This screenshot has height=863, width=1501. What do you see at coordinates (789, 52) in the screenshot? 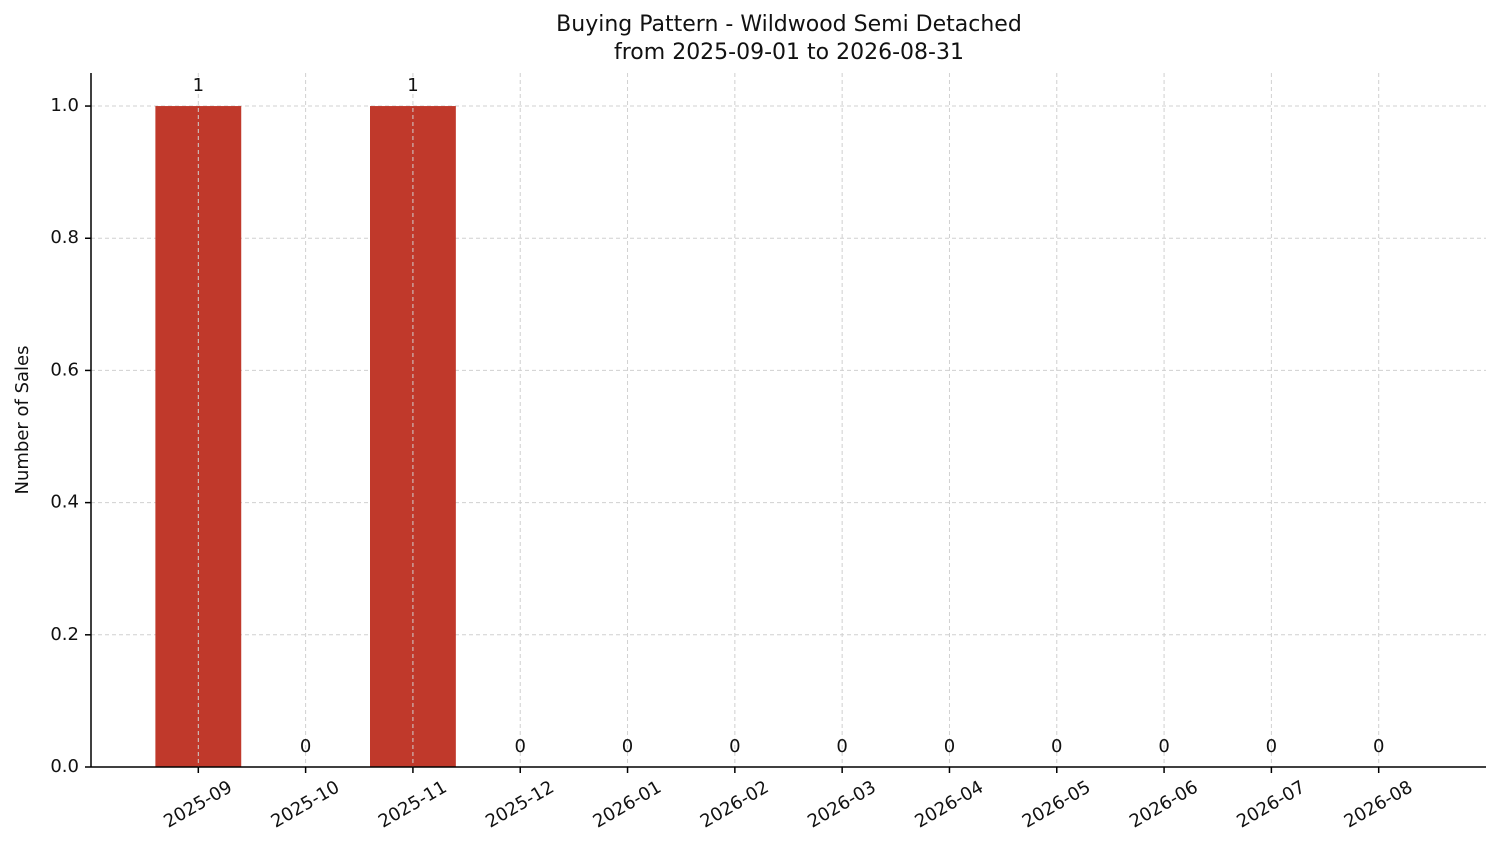
I see `chart-subtitle: from 2025-09-01 to 2026-08-31` at bounding box center [789, 52].